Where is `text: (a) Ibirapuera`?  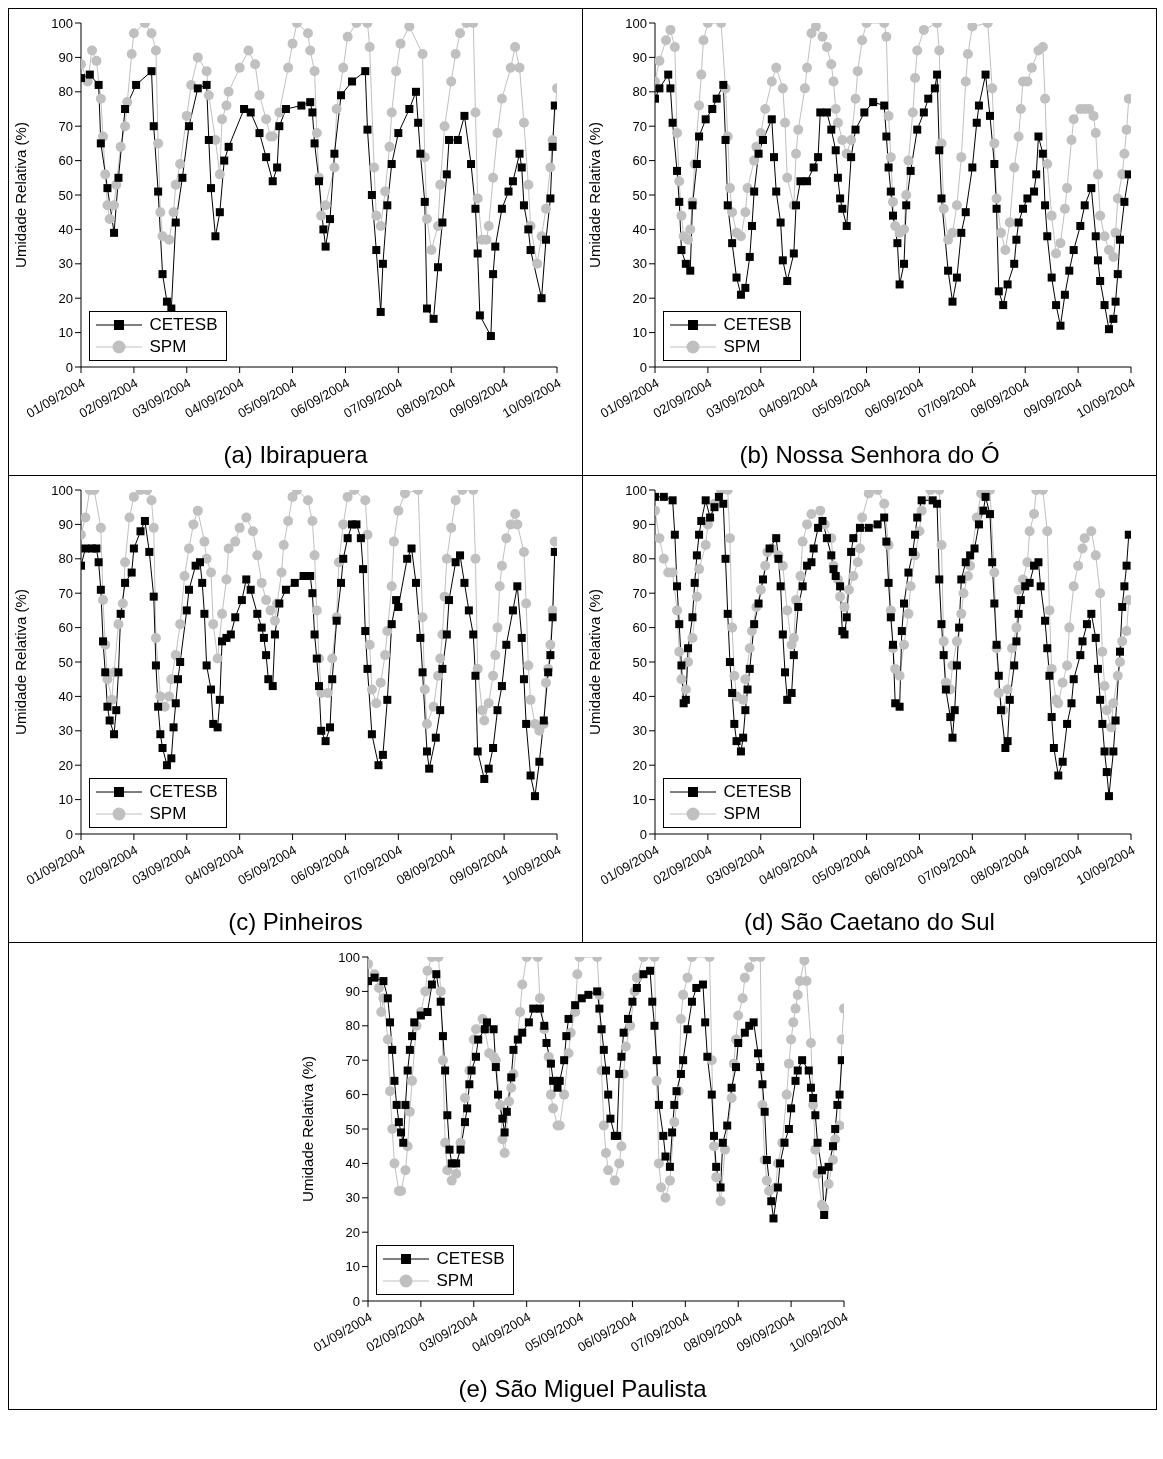 text: (a) Ibirapuera is located at coordinates (295, 455).